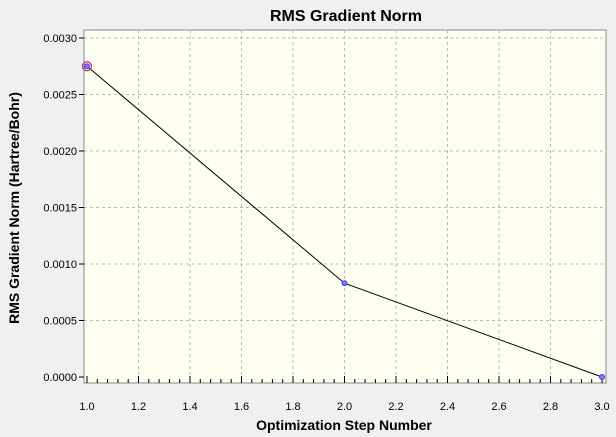  I want to click on y-tick-label: 0.0025, so click(60, 96).